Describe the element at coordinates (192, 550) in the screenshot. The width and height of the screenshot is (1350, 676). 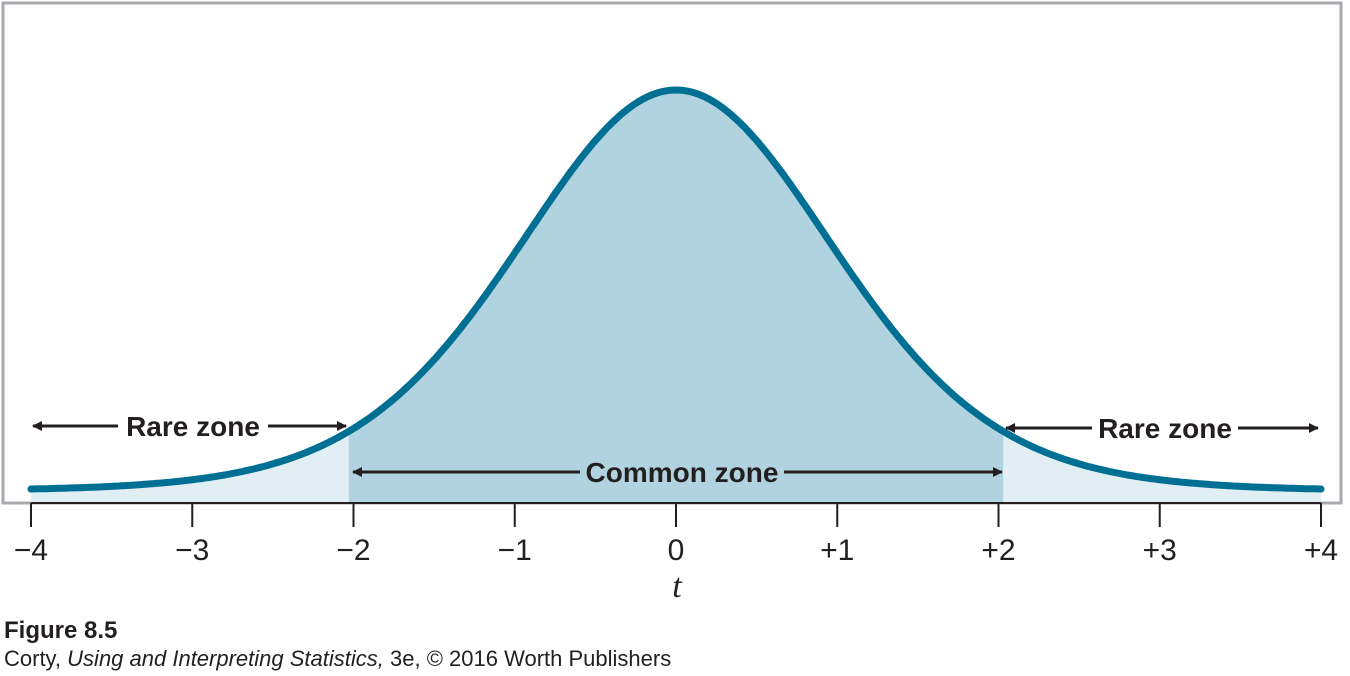
I see `x-tick-label: −3` at that location.